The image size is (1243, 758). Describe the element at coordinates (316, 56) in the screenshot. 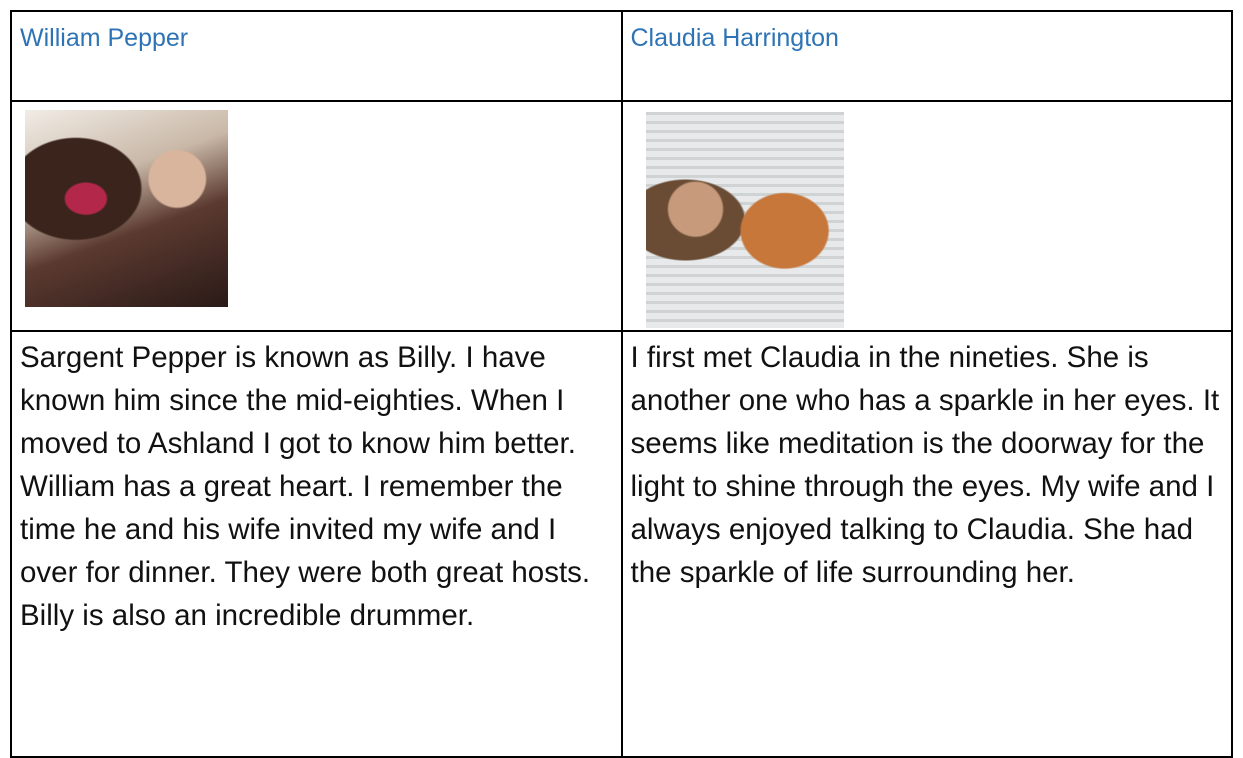

I see `name-cell: William Pepper` at that location.